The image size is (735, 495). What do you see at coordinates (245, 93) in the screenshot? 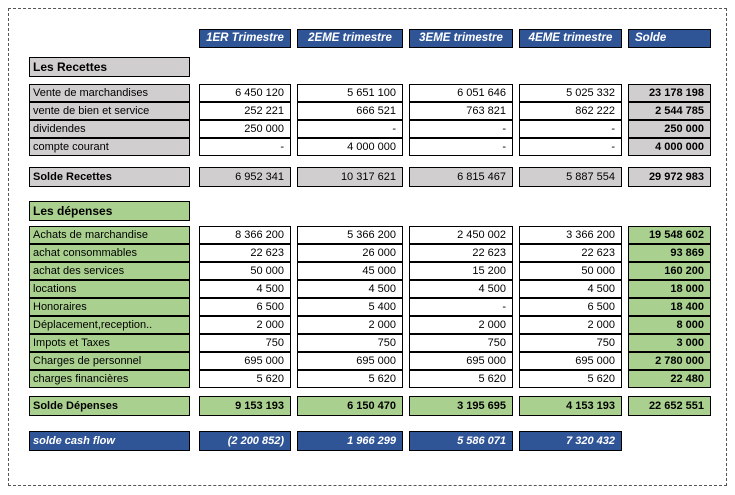
I see `value-cell: 6 450 120` at bounding box center [245, 93].